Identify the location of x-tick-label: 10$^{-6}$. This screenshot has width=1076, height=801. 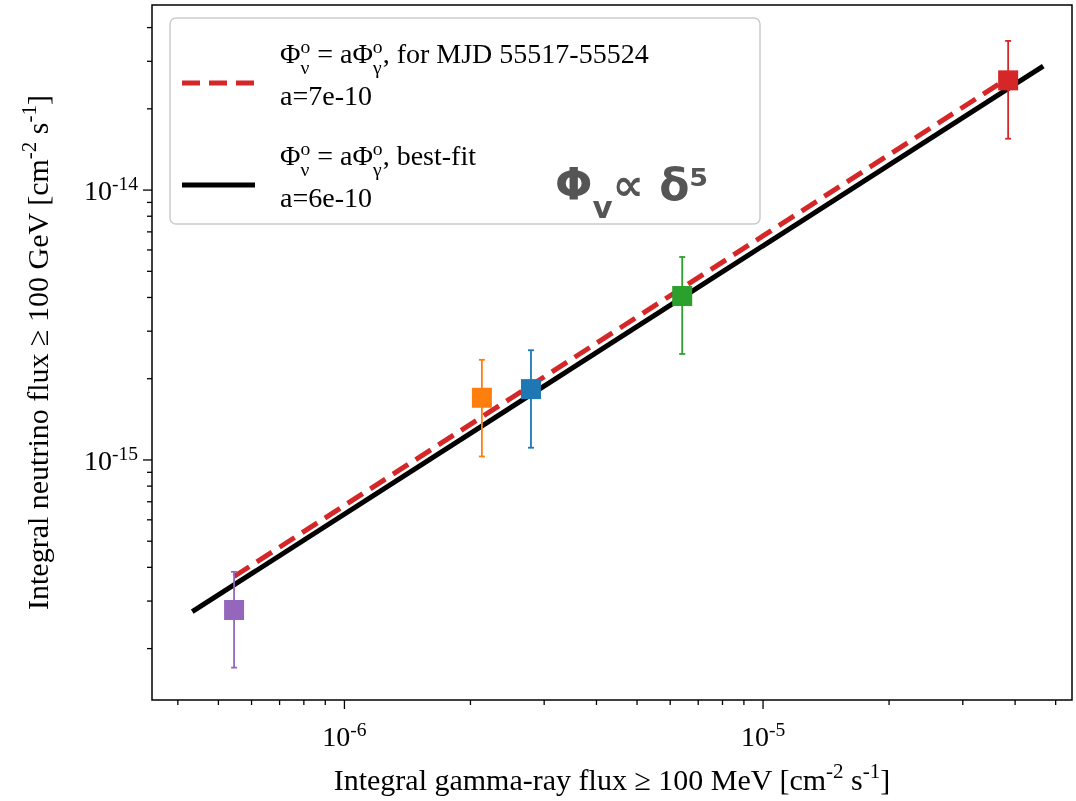
(344, 735).